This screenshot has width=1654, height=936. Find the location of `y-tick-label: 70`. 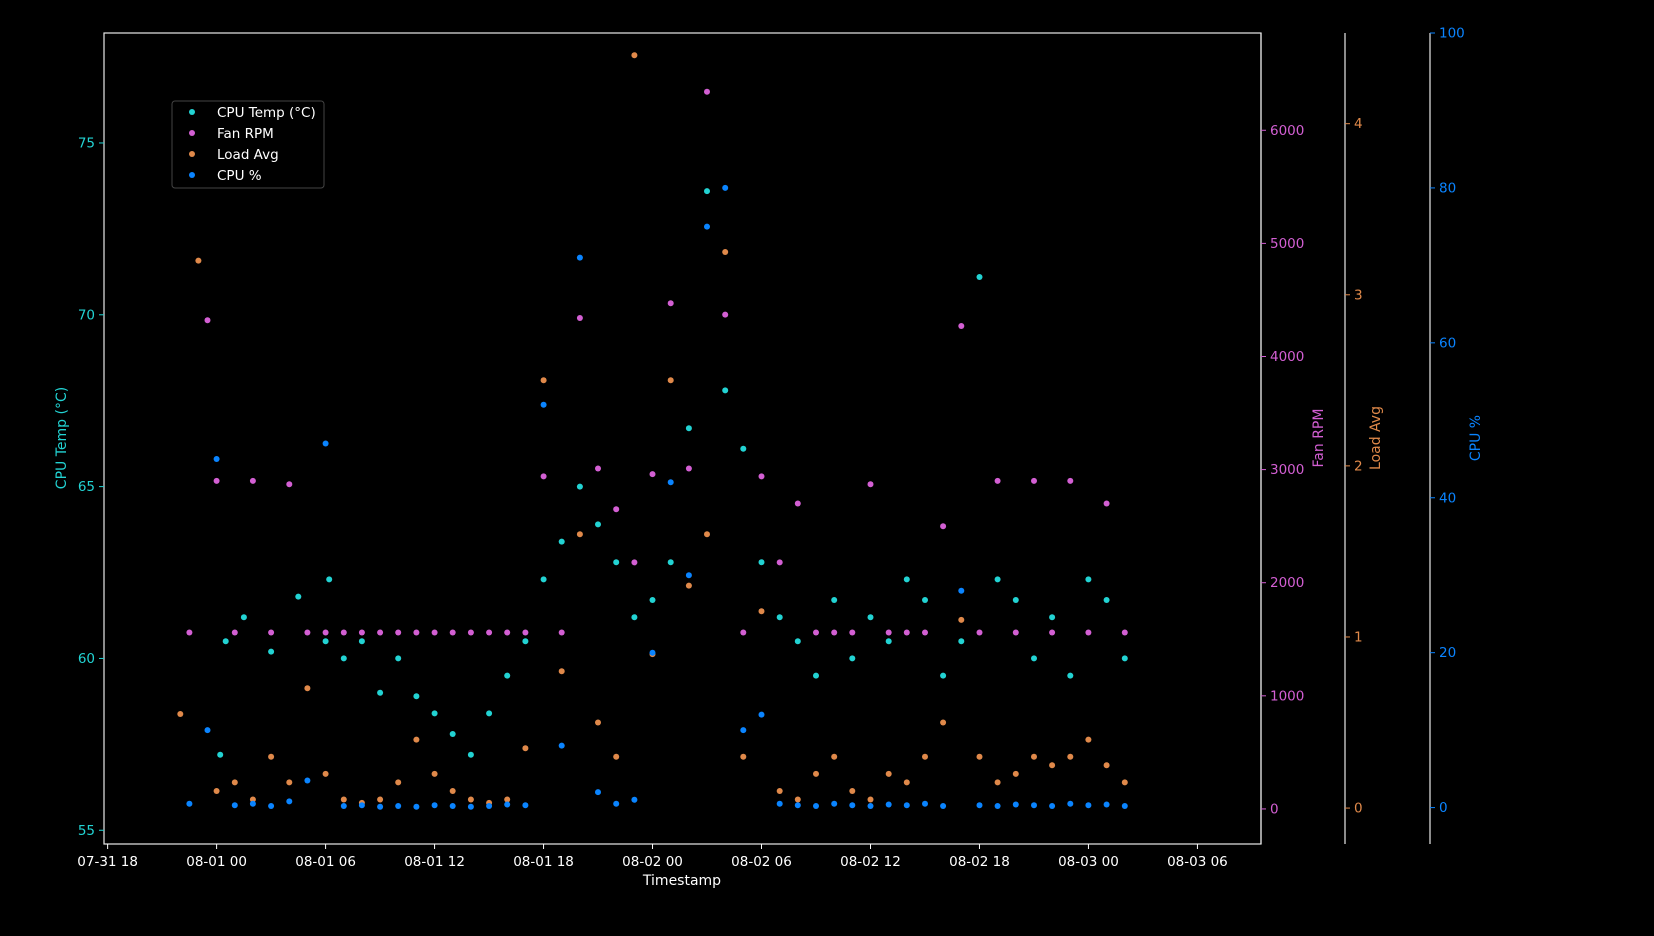

y-tick-label: 70 is located at coordinates (86, 315).